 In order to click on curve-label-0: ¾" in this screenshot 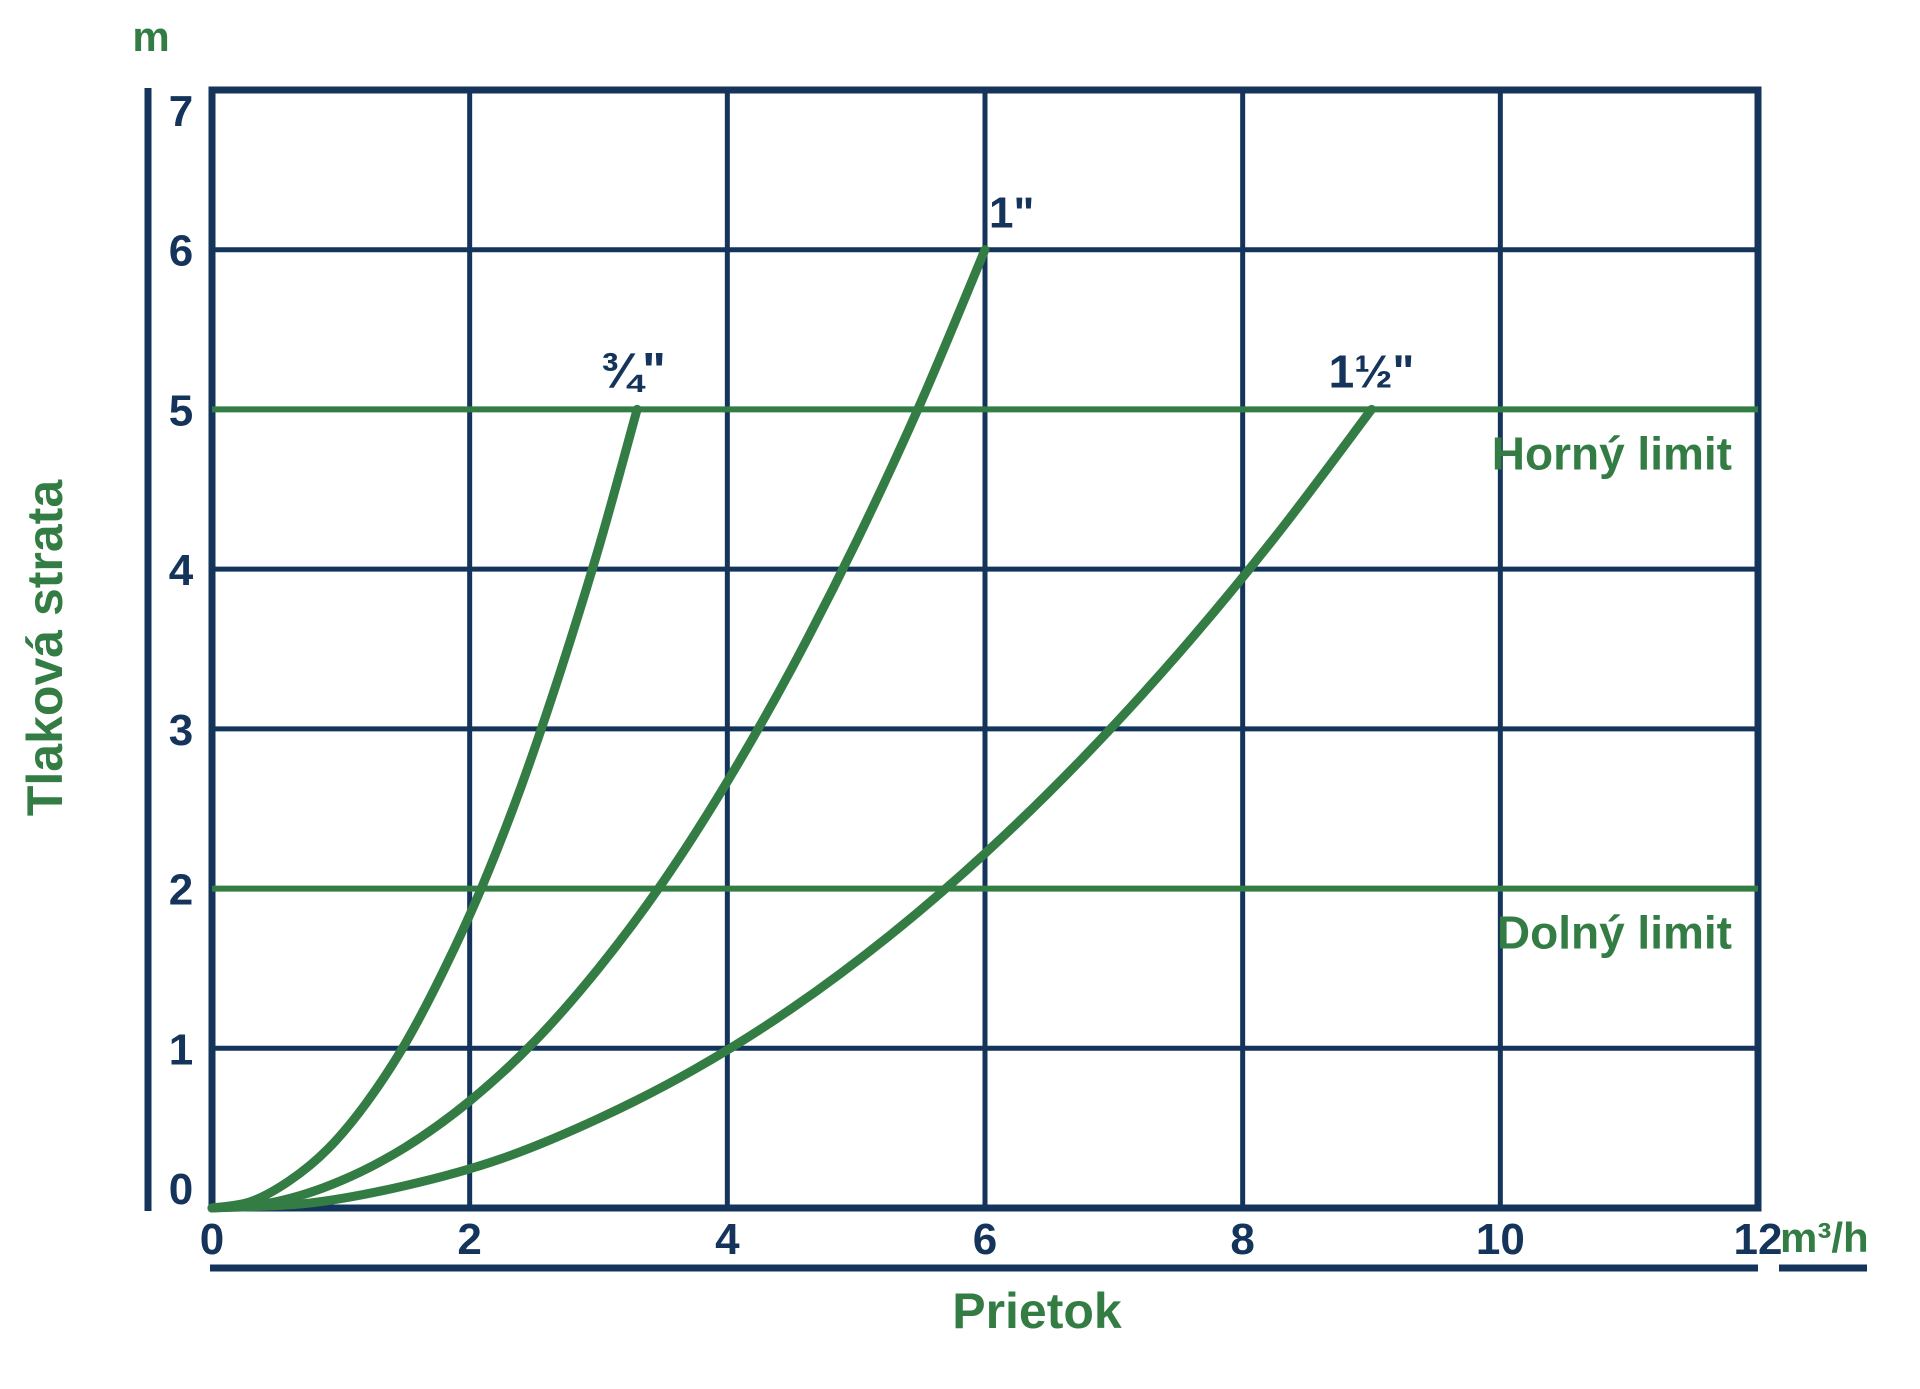, I will do `click(632, 370)`.